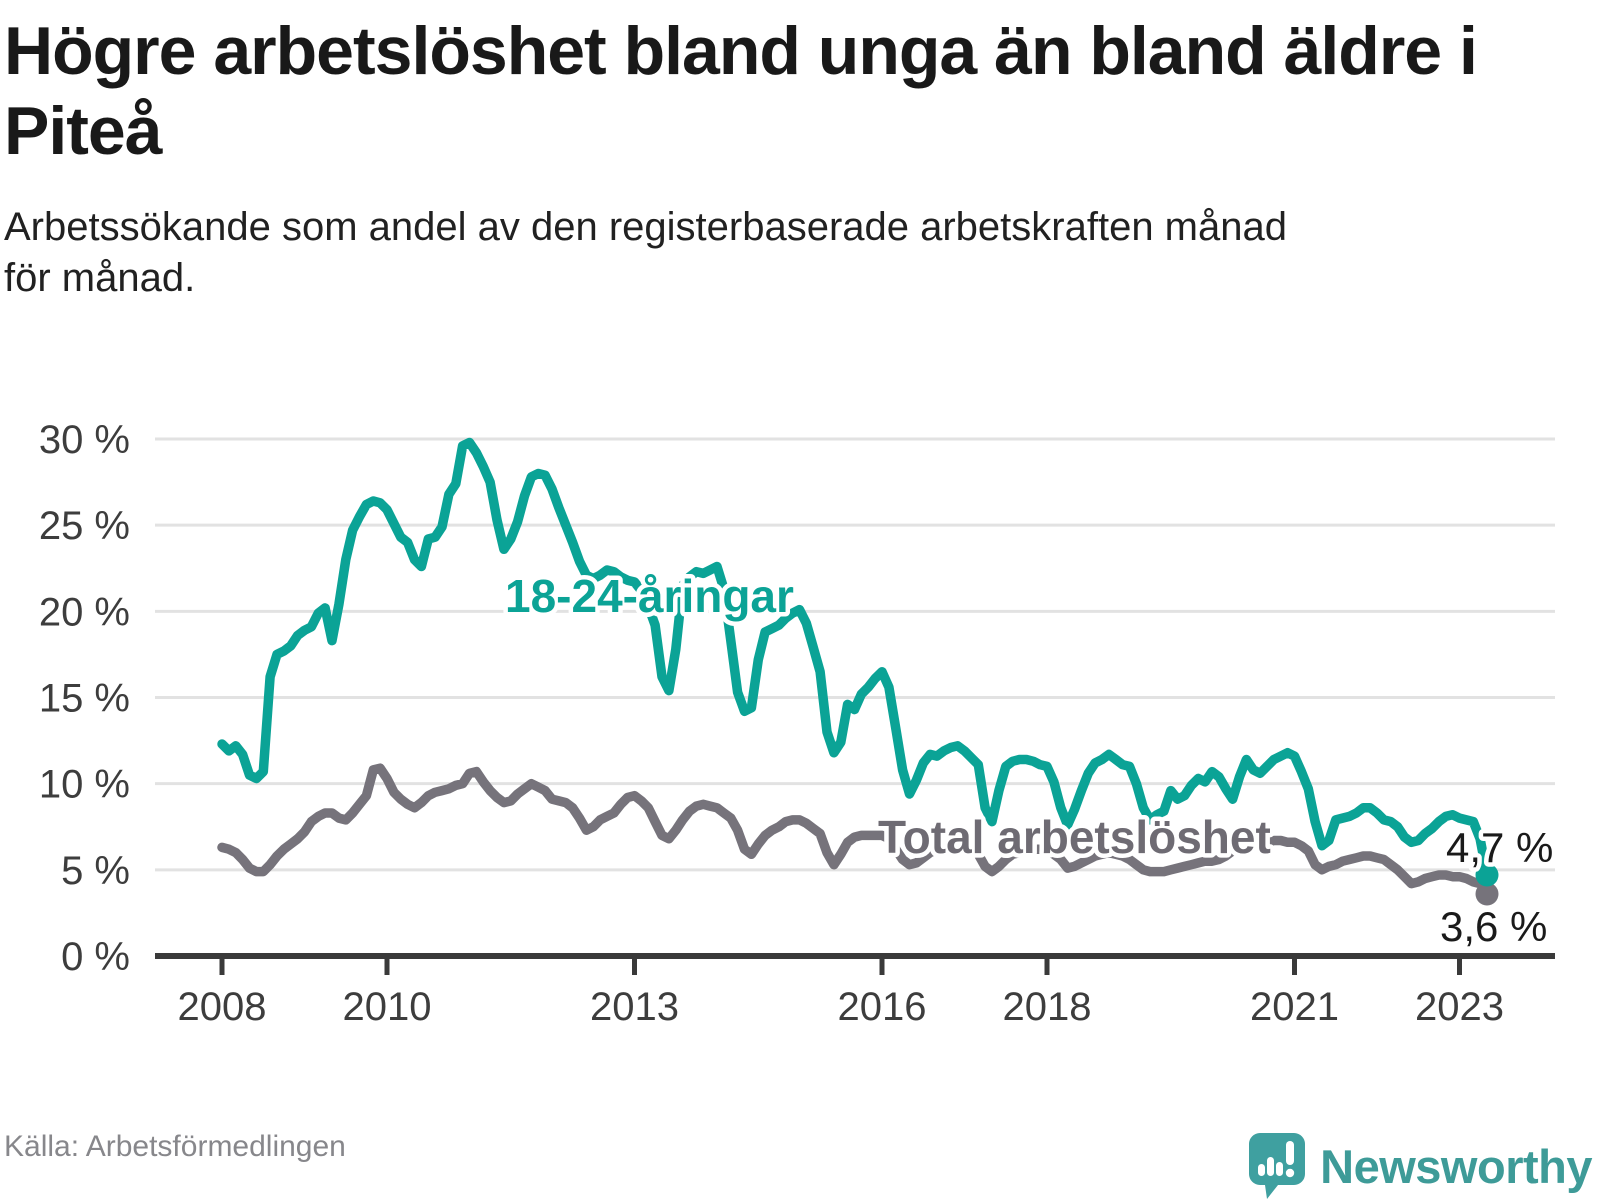 This screenshot has height=1200, width=1600. Describe the element at coordinates (100, 278) in the screenshot. I see `subtitle-line-2: för månad.` at that location.